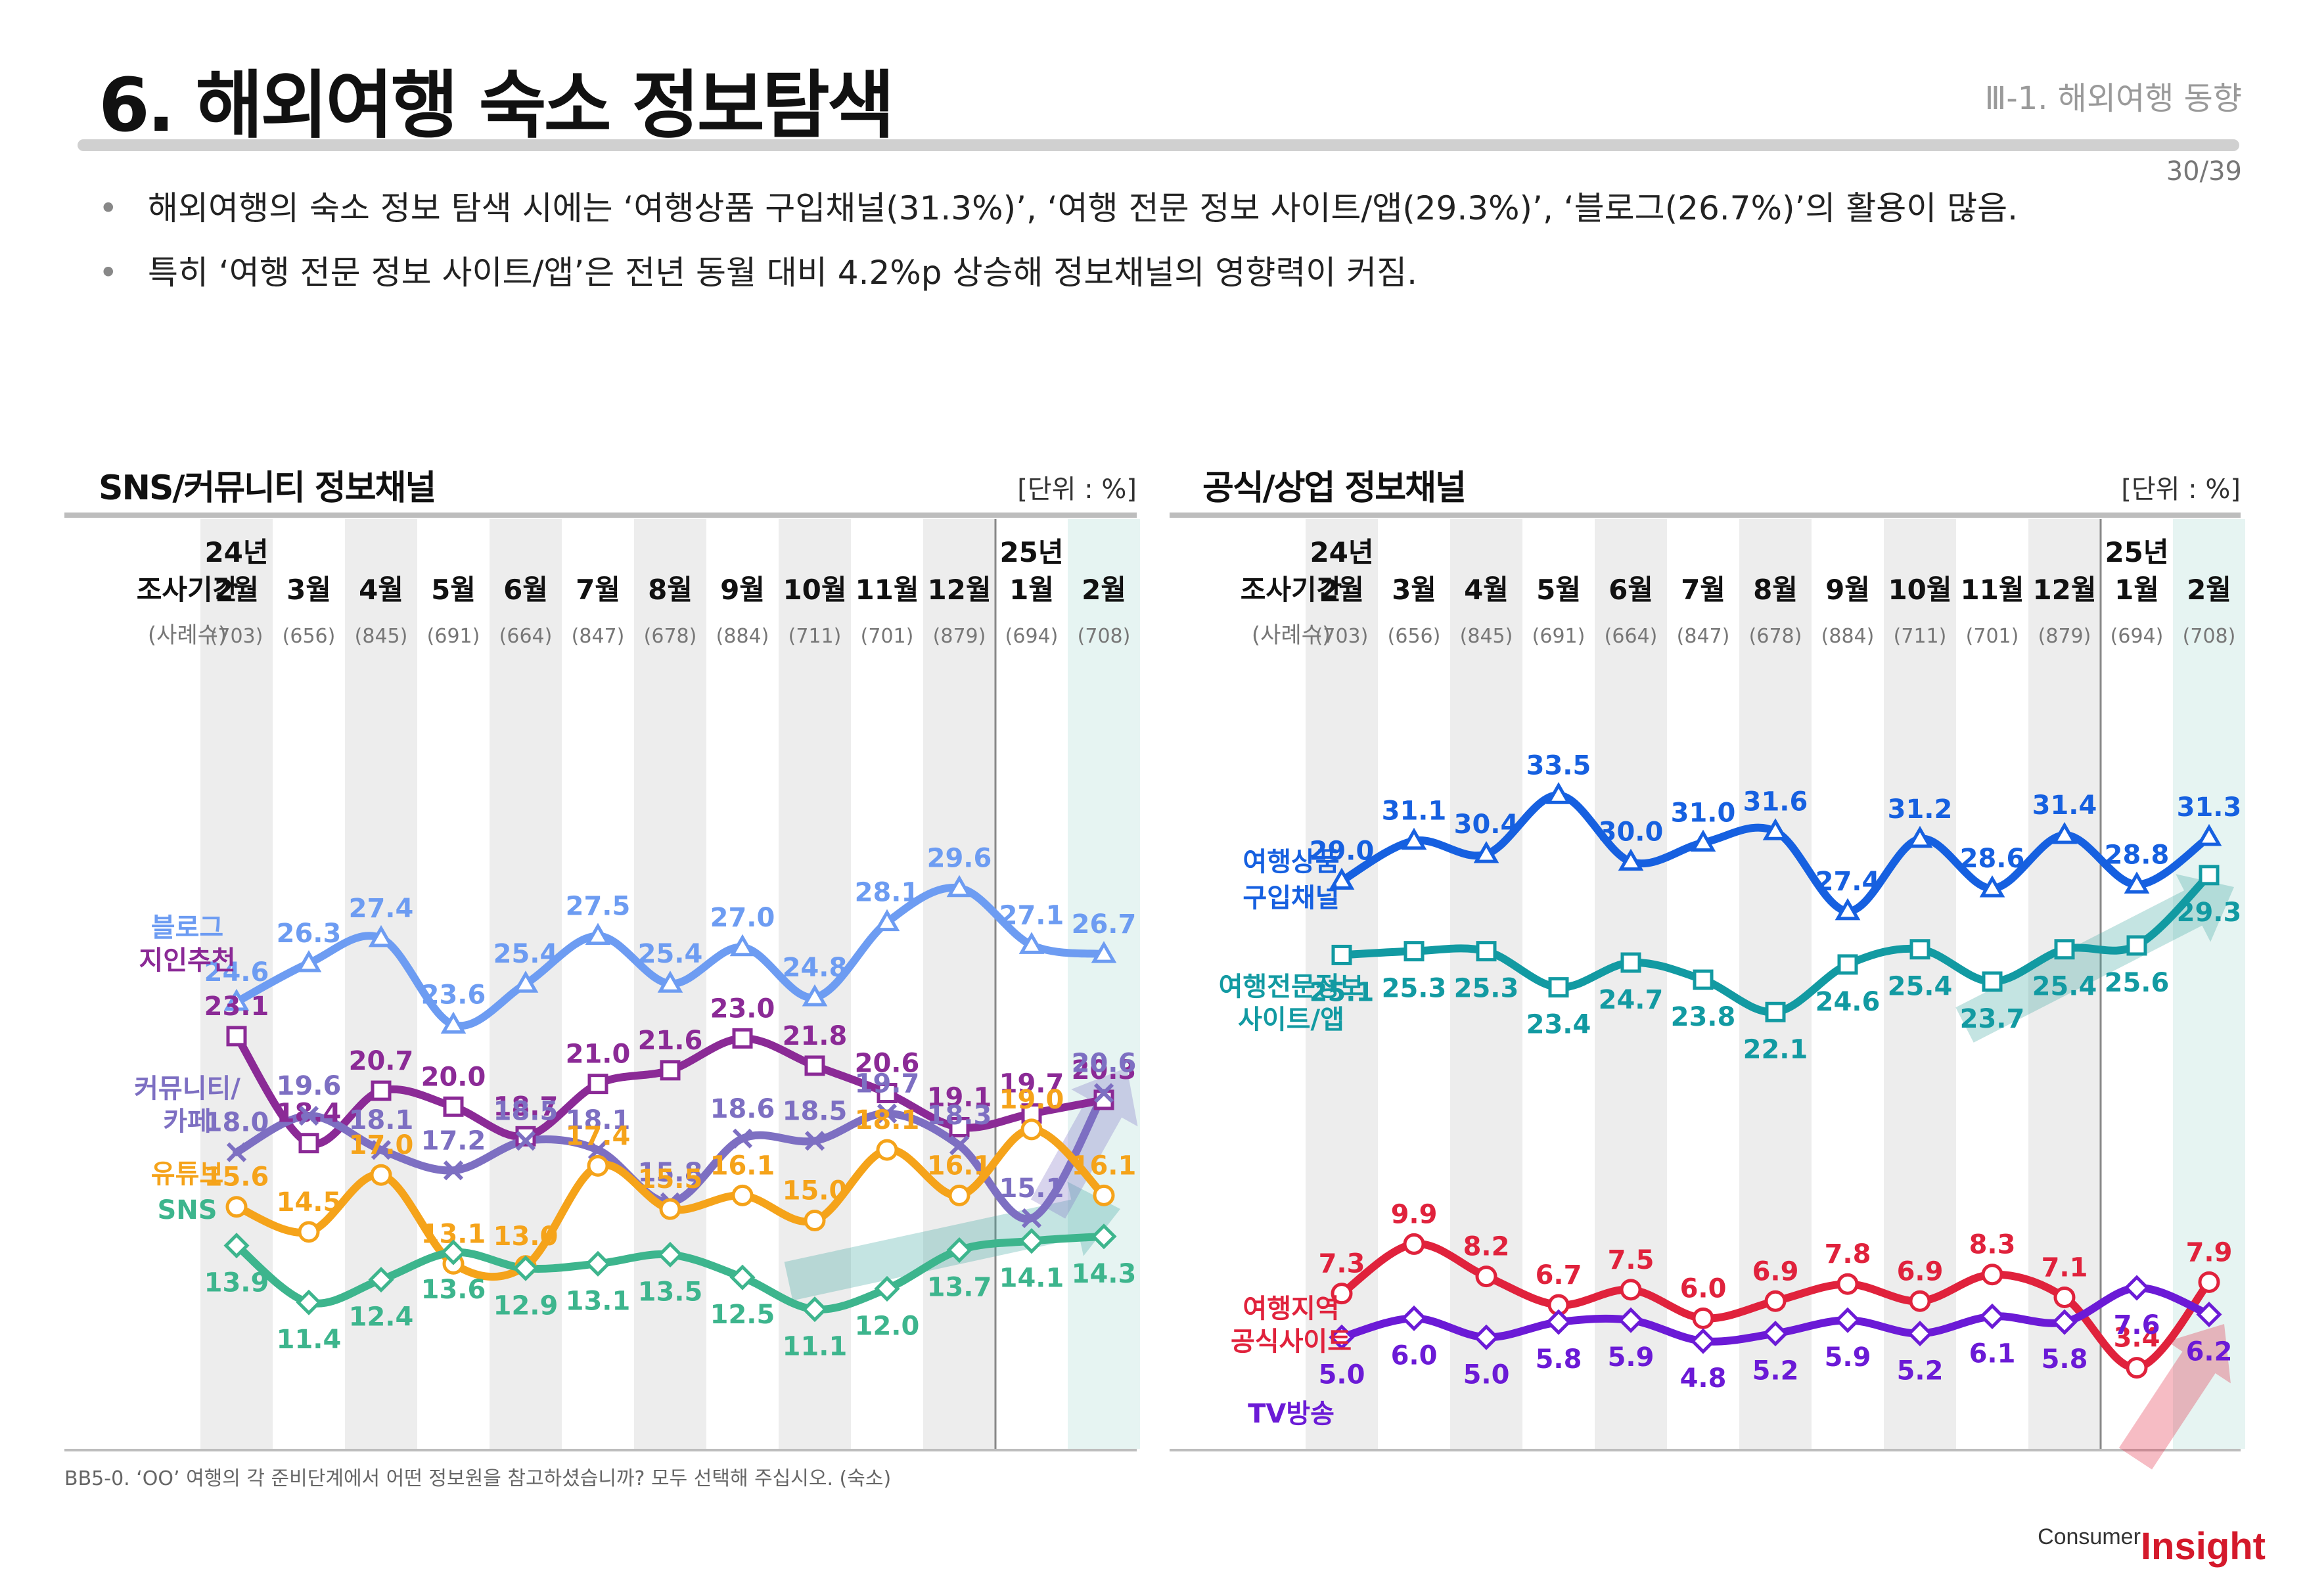  I want to click on official-data-label: 22.1, so click(1775, 1049).